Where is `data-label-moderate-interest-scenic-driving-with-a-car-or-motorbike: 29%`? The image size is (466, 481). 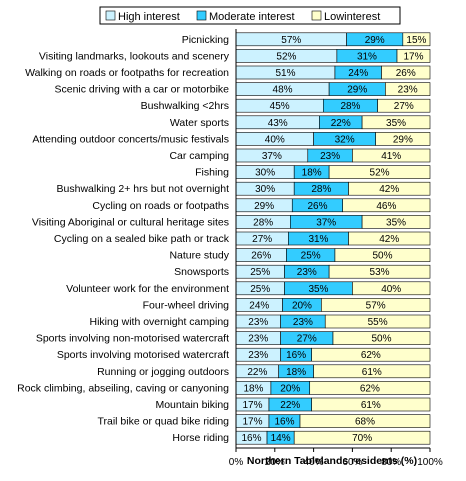
data-label-moderate-interest-scenic-driving-with-a-car-or-motorbike: 29% is located at coordinates (357, 90).